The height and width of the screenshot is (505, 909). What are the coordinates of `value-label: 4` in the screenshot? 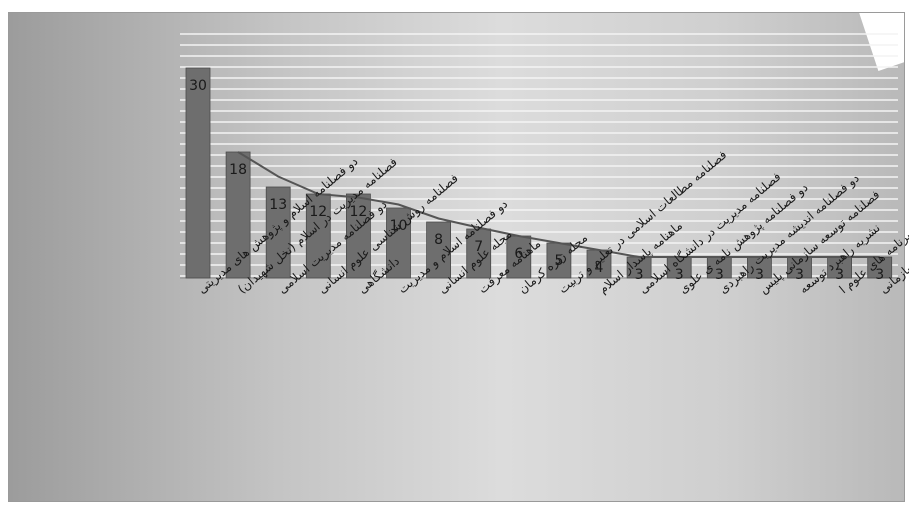 It's located at (599, 268).